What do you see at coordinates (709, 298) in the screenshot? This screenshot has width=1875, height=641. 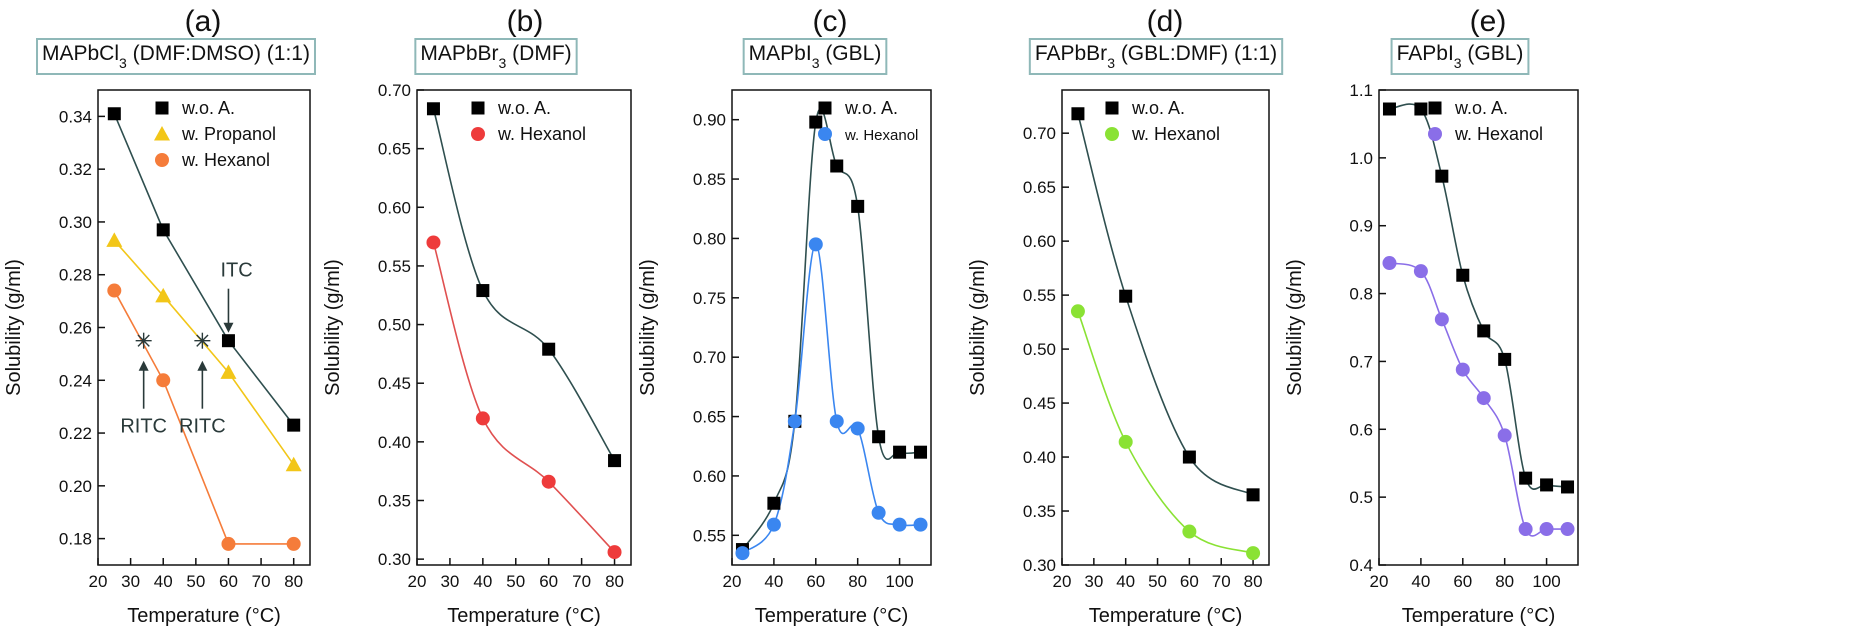 I see `y-tick-label: 0.75` at bounding box center [709, 298].